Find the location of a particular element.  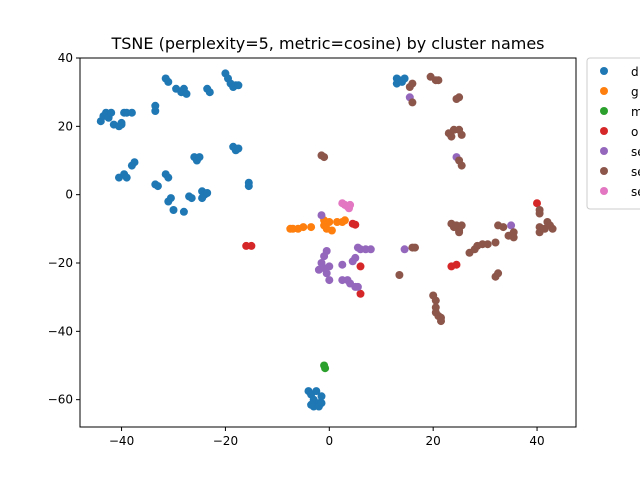

x-tick-label: −20 is located at coordinates (225, 441).